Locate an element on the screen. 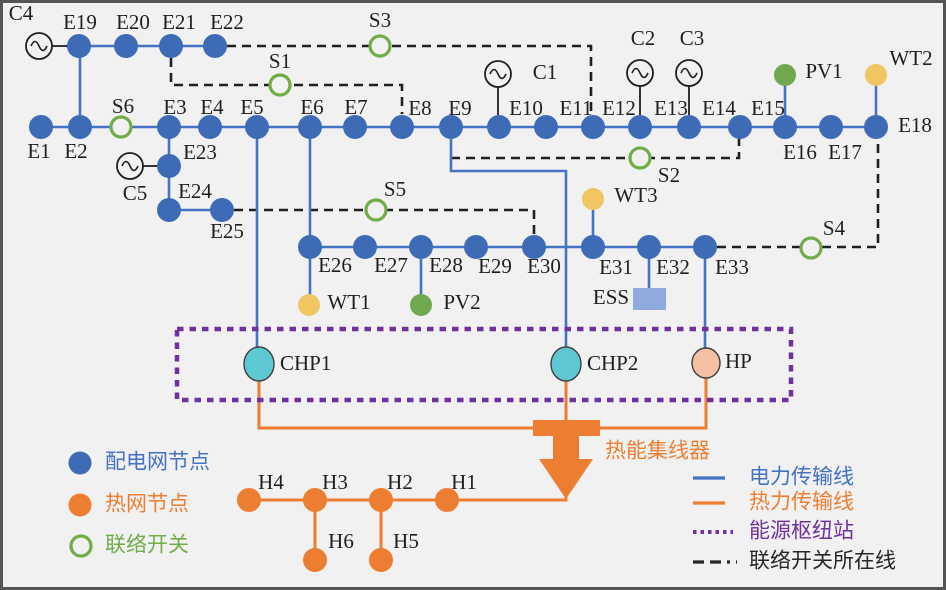  generator-C5 is located at coordinates (130, 166).